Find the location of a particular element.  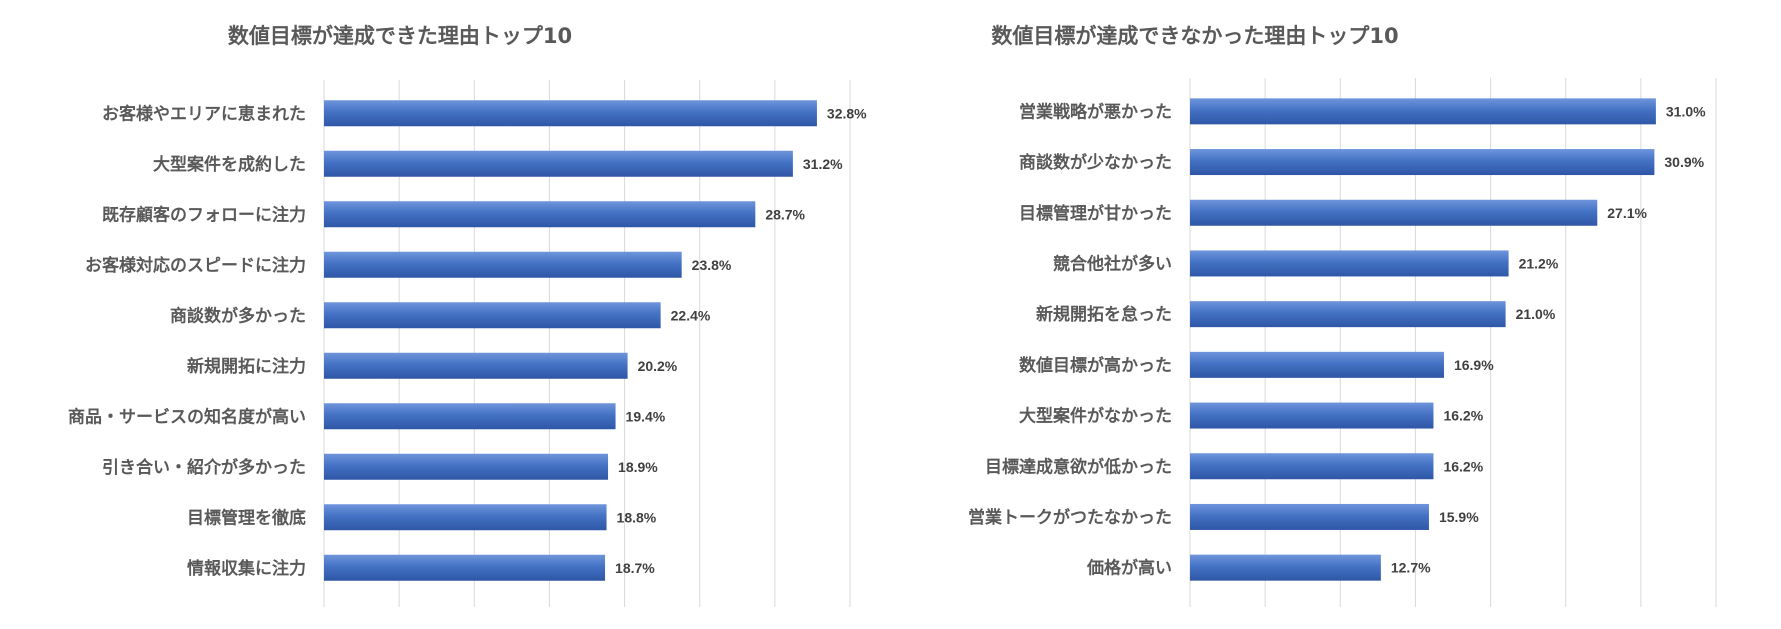

category-label: 既存顧客のフォローに注力 is located at coordinates (204, 214).